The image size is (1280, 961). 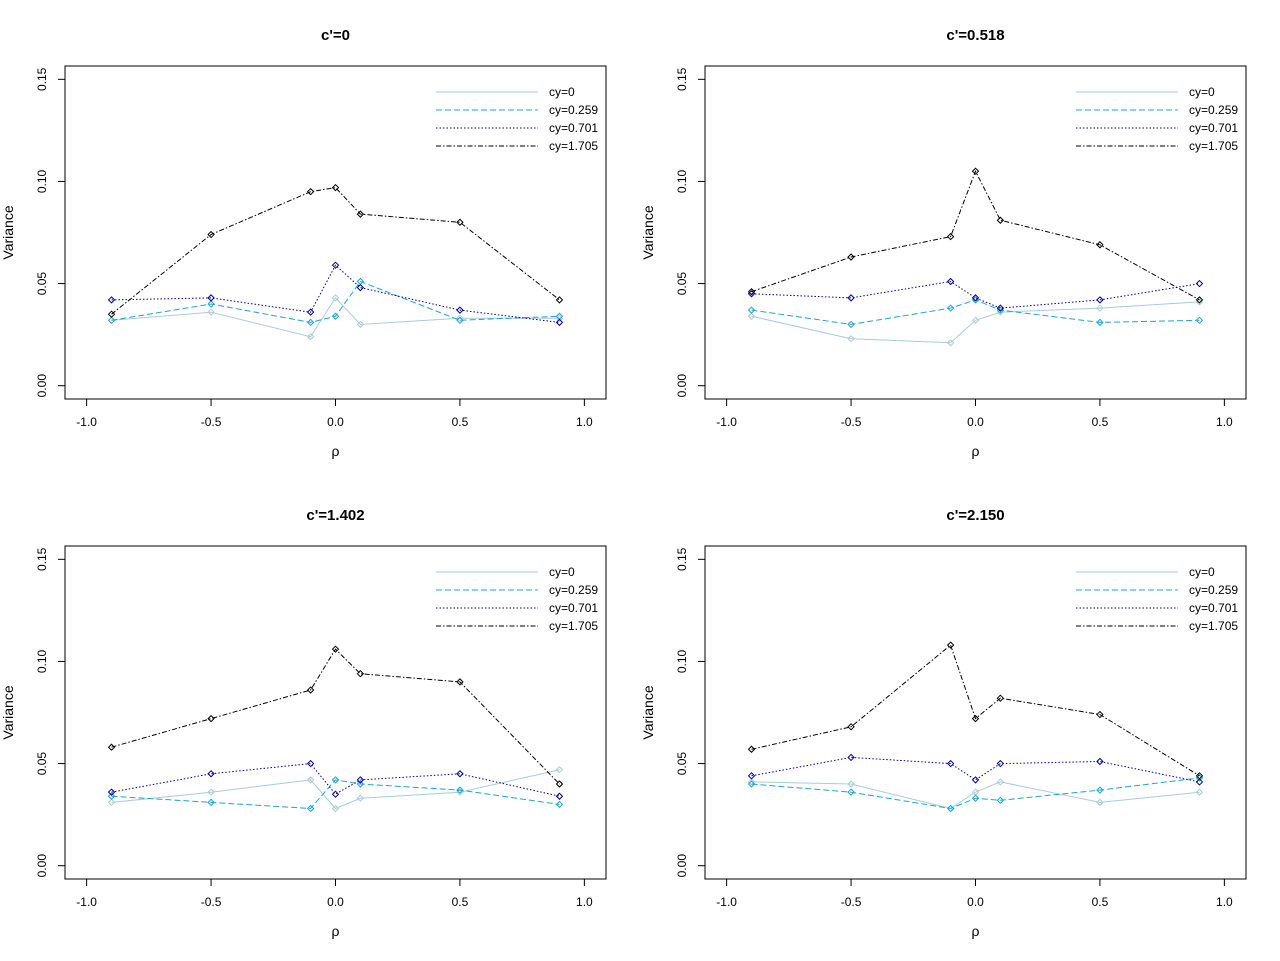 What do you see at coordinates (975, 35) in the screenshot?
I see `chart-title: c'=0.518` at bounding box center [975, 35].